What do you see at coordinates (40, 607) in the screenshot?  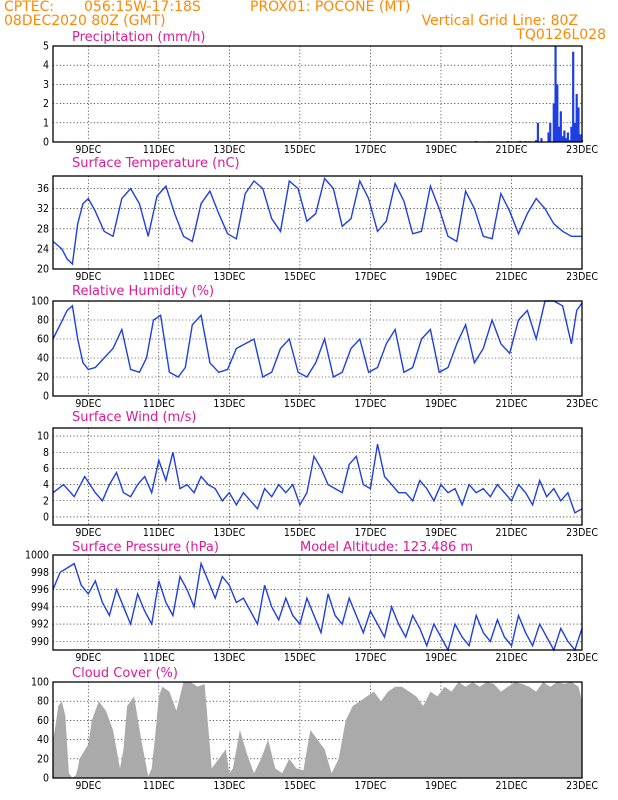 I see `y-tick-label: 994` at bounding box center [40, 607].